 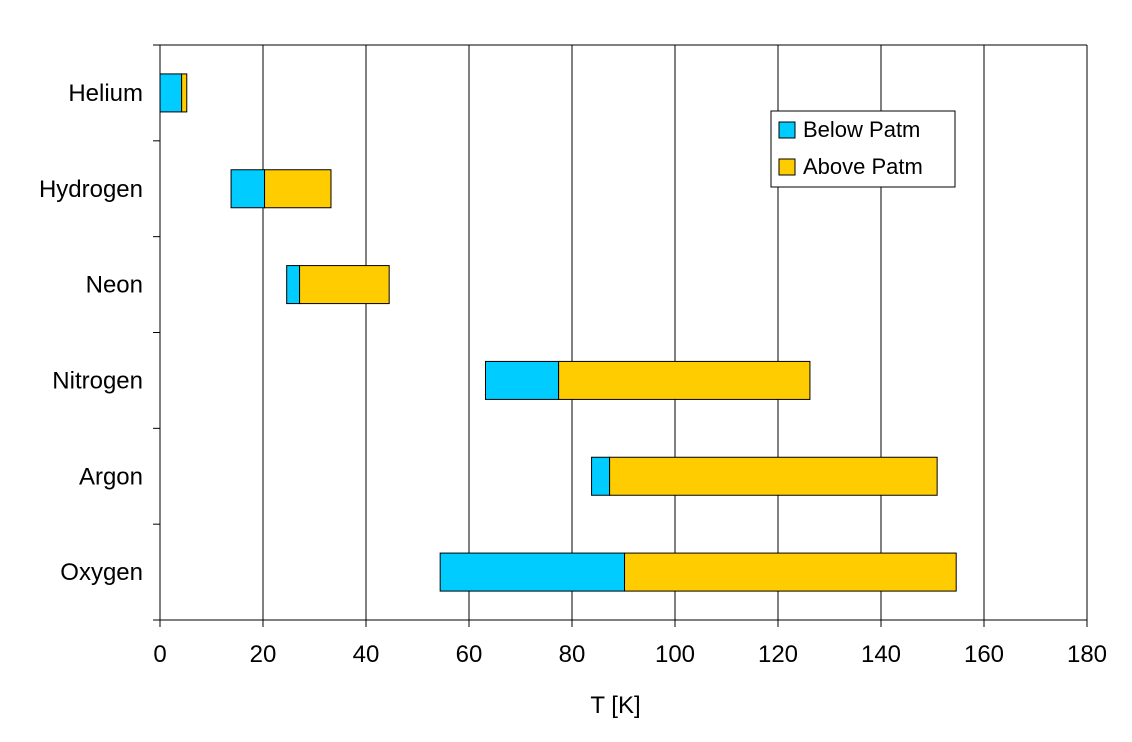 What do you see at coordinates (366, 654) in the screenshot?
I see `x-tick-label: 40` at bounding box center [366, 654].